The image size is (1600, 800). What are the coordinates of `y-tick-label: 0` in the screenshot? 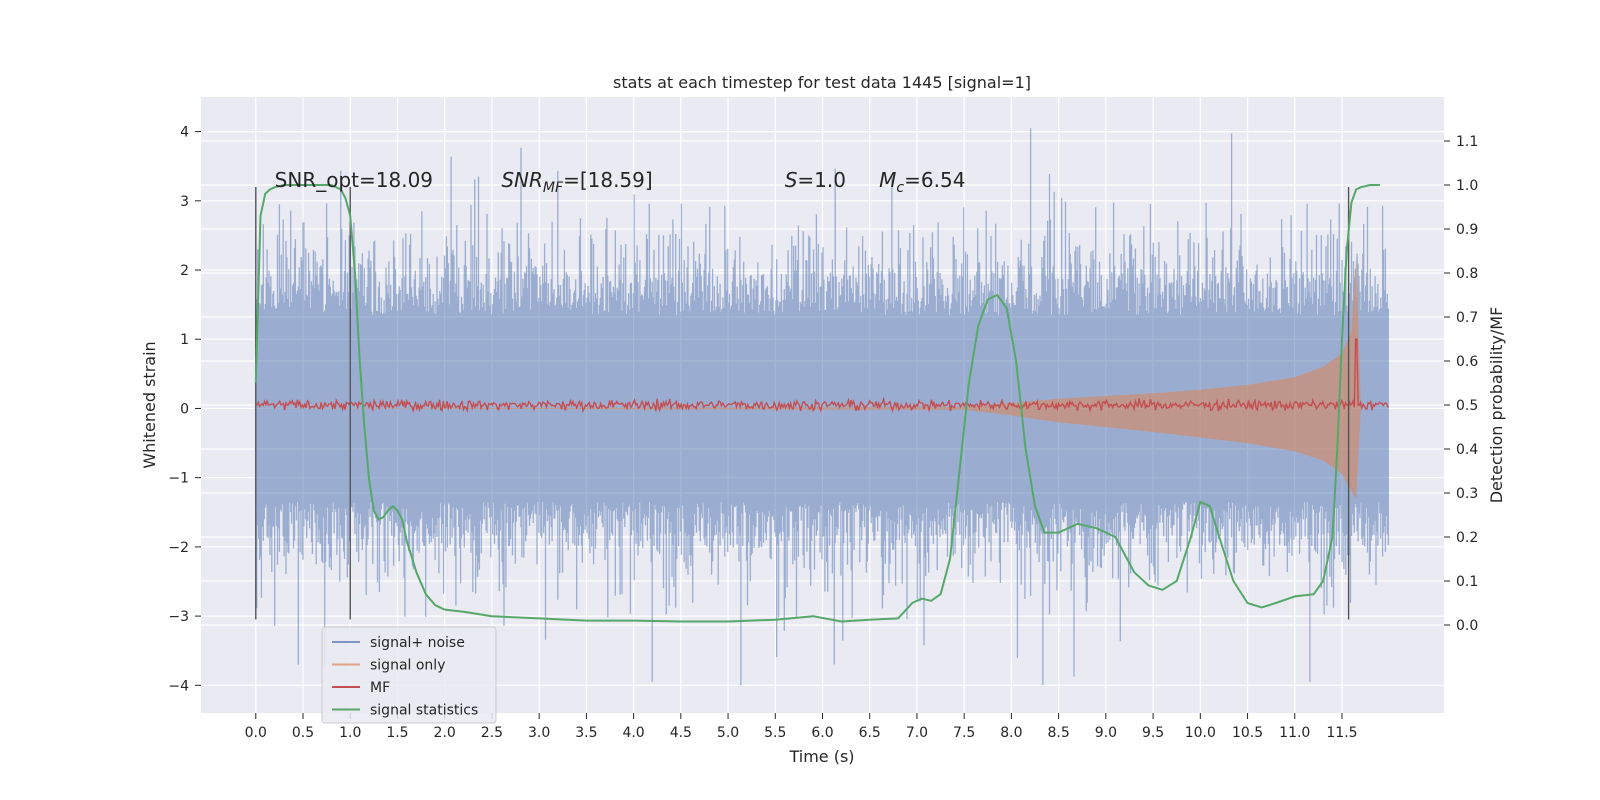 It's located at (184, 409).